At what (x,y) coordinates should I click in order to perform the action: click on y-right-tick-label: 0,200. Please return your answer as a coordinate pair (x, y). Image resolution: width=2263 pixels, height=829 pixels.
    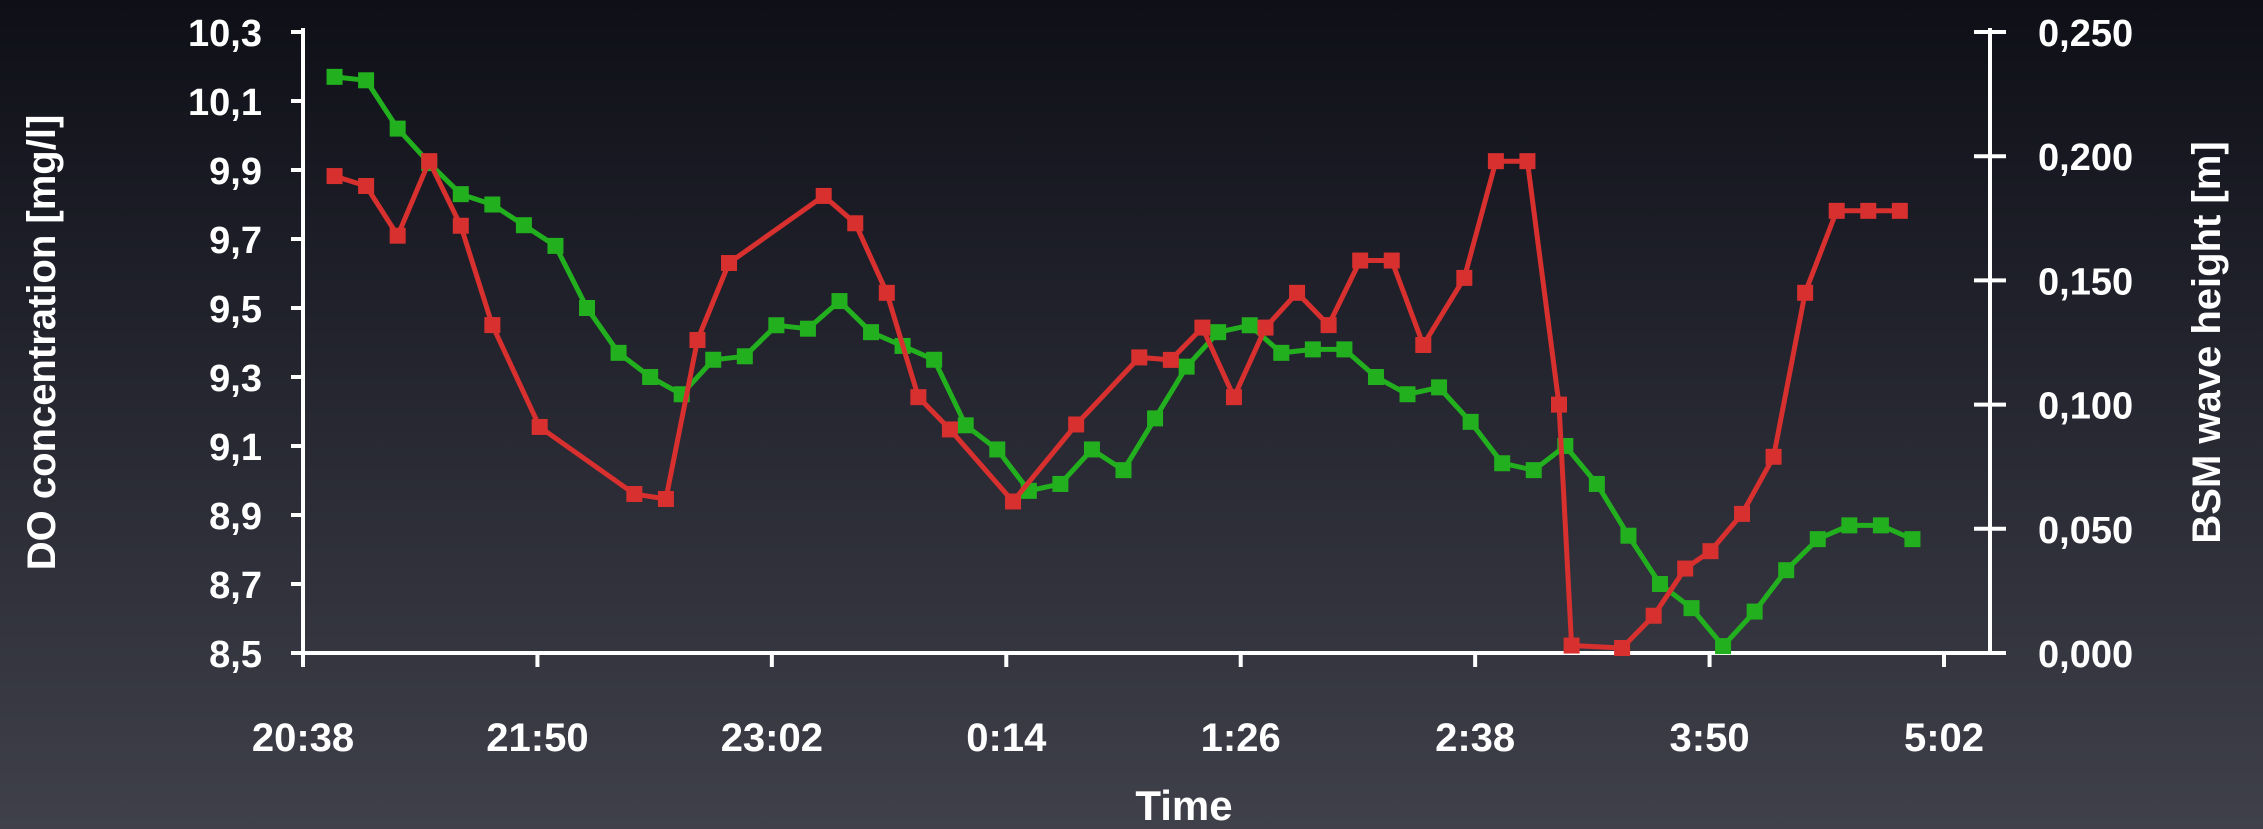
    Looking at the image, I should click on (2085, 158).